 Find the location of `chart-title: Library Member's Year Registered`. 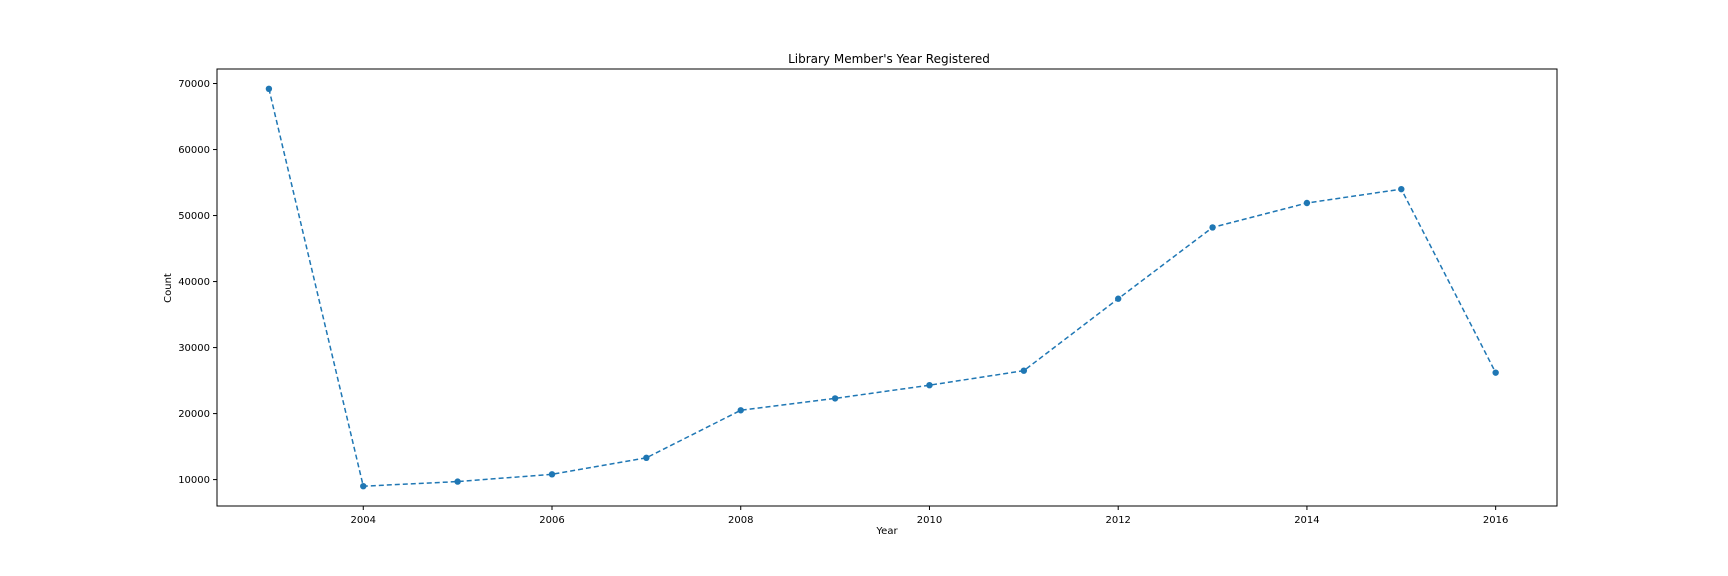

chart-title: Library Member's Year Registered is located at coordinates (889, 59).